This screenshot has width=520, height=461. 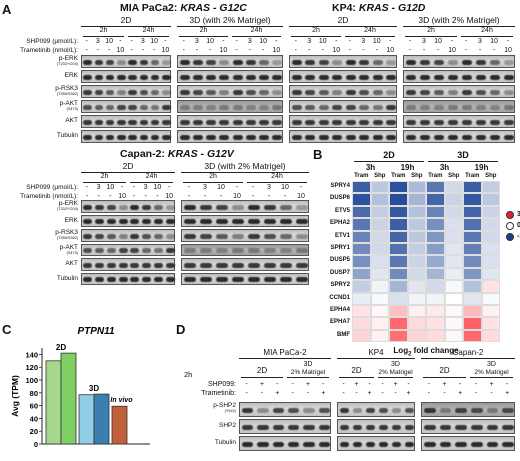 What do you see at coordinates (225, 442) in the screenshot?
I see `panel-d-row-label-text: Tubulin` at bounding box center [225, 442].